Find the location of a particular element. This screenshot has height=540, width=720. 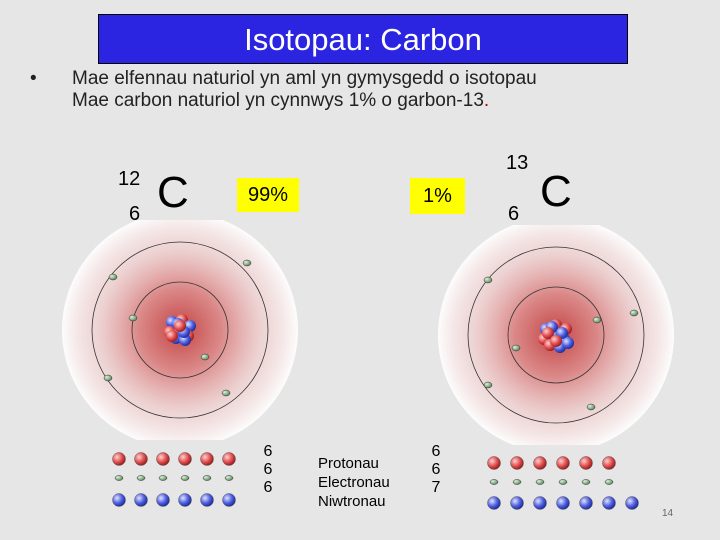

particle-legend: Protonau Electronau Niwtronau is located at coordinates (354, 482).